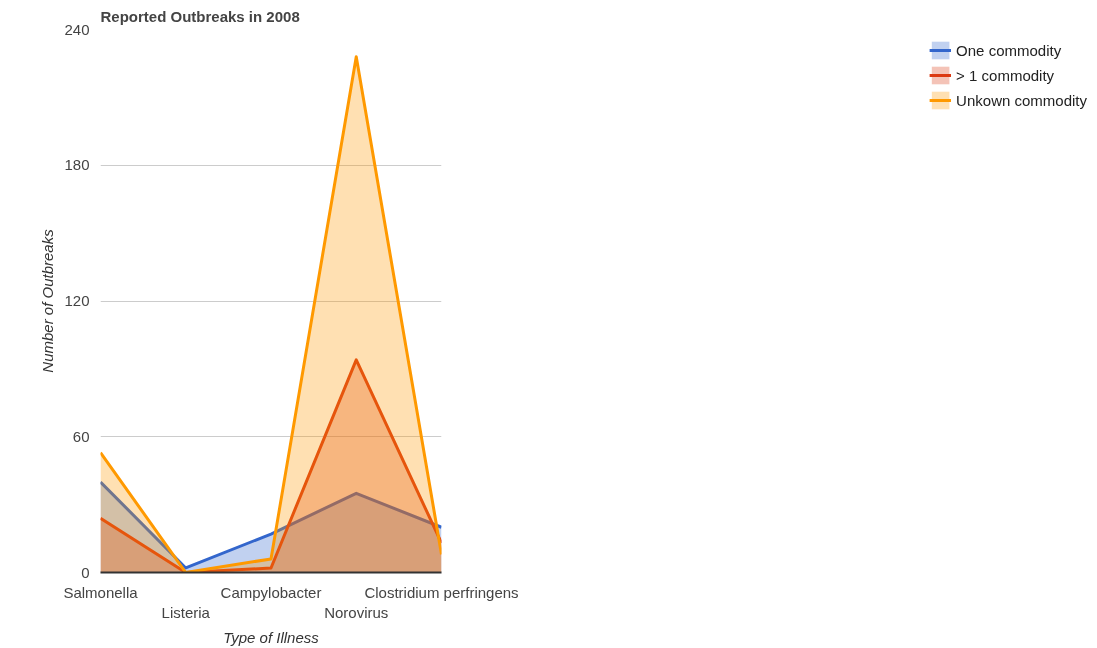  Describe the element at coordinates (48, 300) in the screenshot. I see `y-axis-title: Number of Outbreaks` at that location.